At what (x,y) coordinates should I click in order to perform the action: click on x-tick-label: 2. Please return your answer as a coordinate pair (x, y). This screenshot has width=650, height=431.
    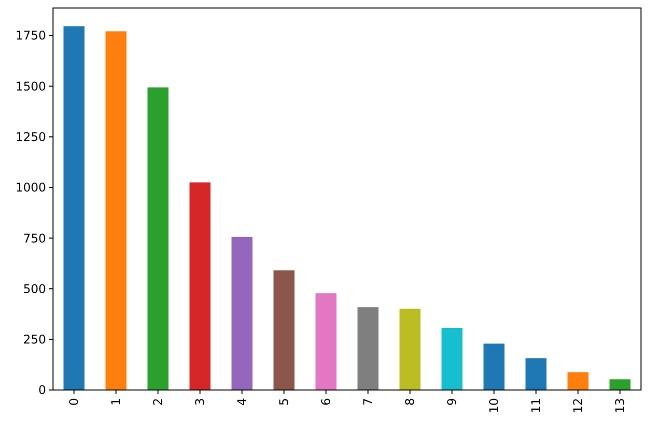
    Looking at the image, I should click on (158, 402).